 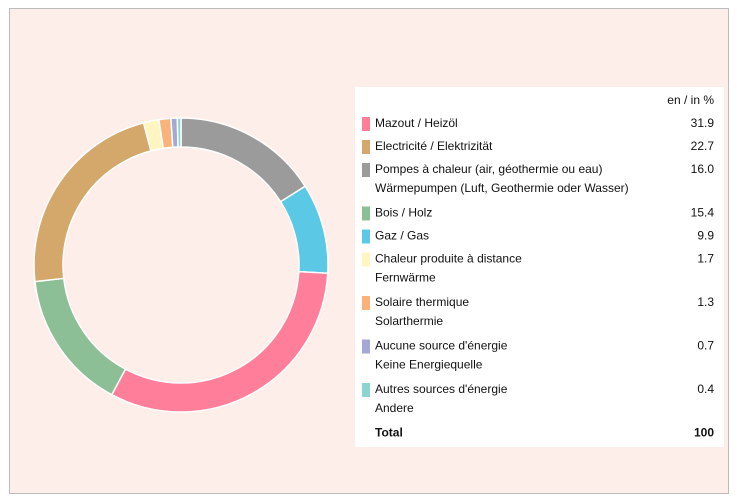 What do you see at coordinates (441, 346) in the screenshot?
I see `legend-label: Aucune source d'énergie` at bounding box center [441, 346].